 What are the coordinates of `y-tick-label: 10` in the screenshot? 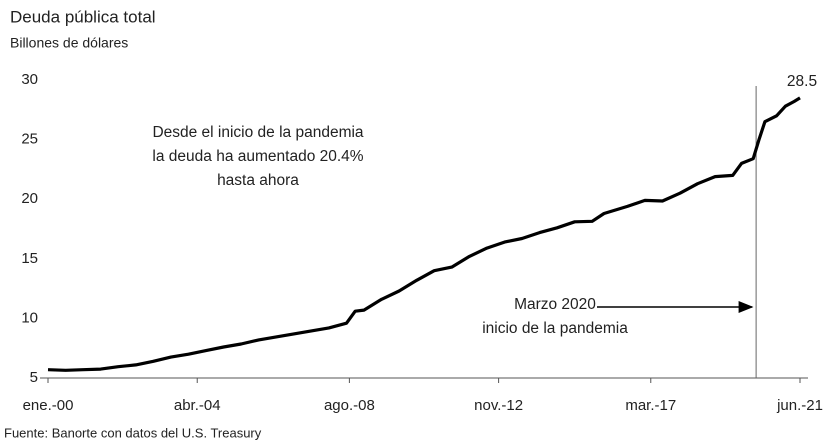 It's located at (29, 317).